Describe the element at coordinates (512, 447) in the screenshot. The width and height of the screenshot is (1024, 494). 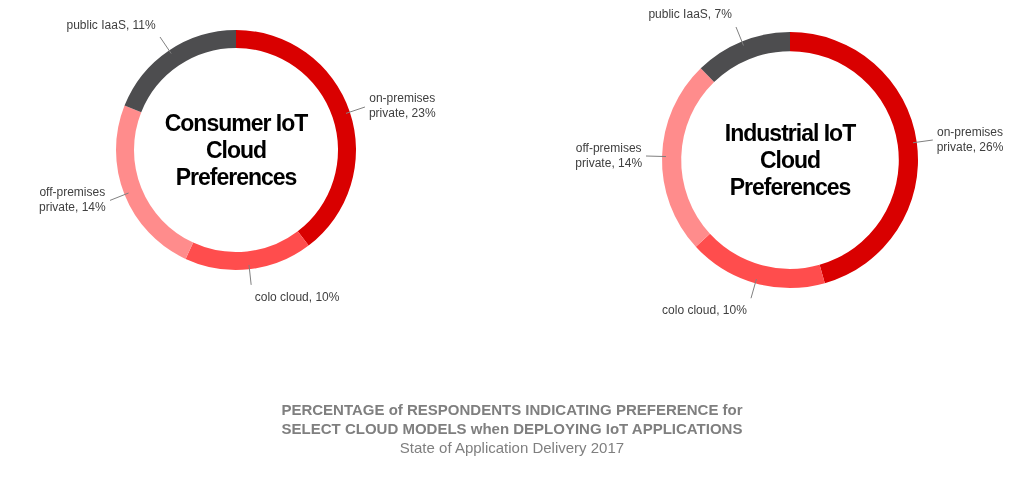
I see `text: State of Application Delivery 2017` at that location.